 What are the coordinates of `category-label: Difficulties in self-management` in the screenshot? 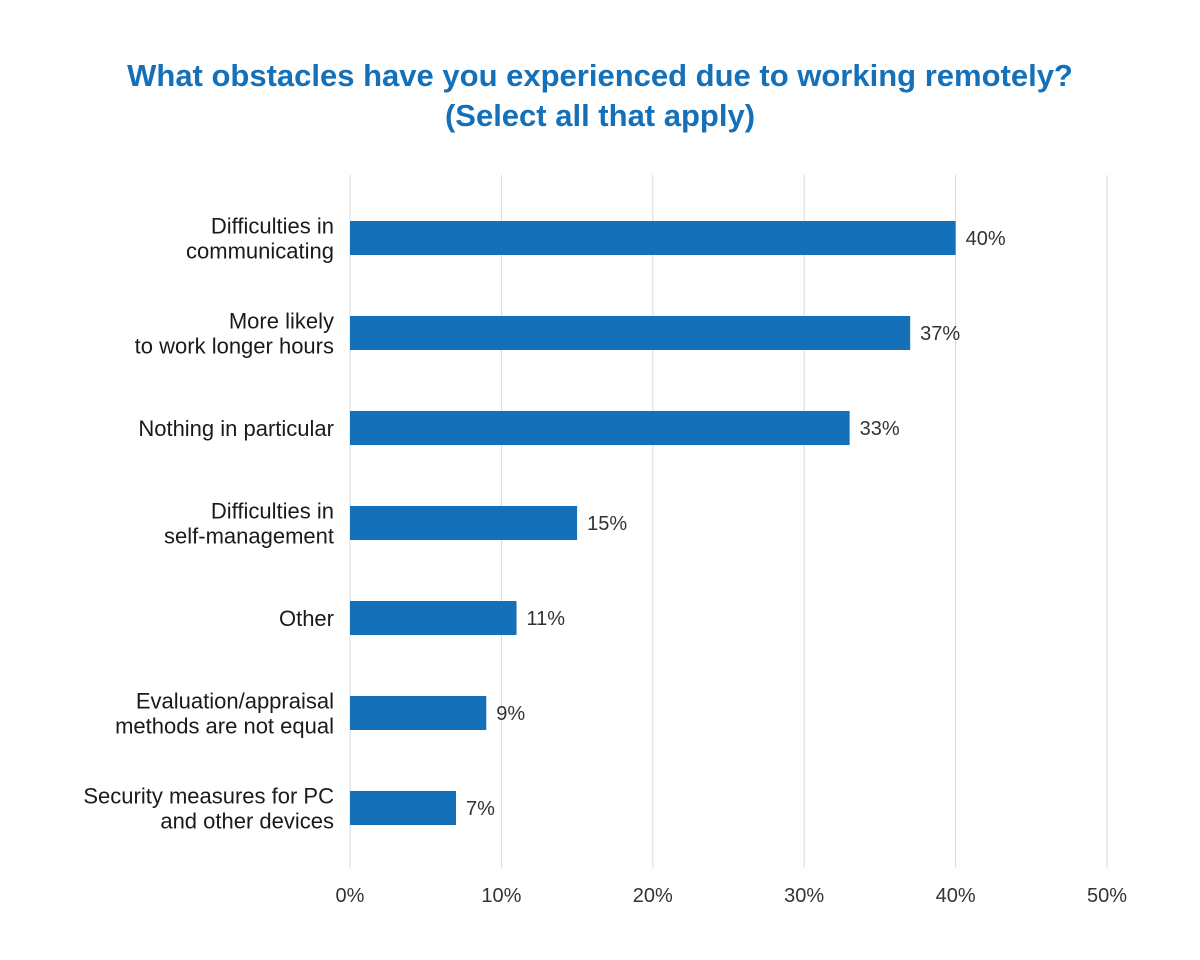 It's located at (249, 524).